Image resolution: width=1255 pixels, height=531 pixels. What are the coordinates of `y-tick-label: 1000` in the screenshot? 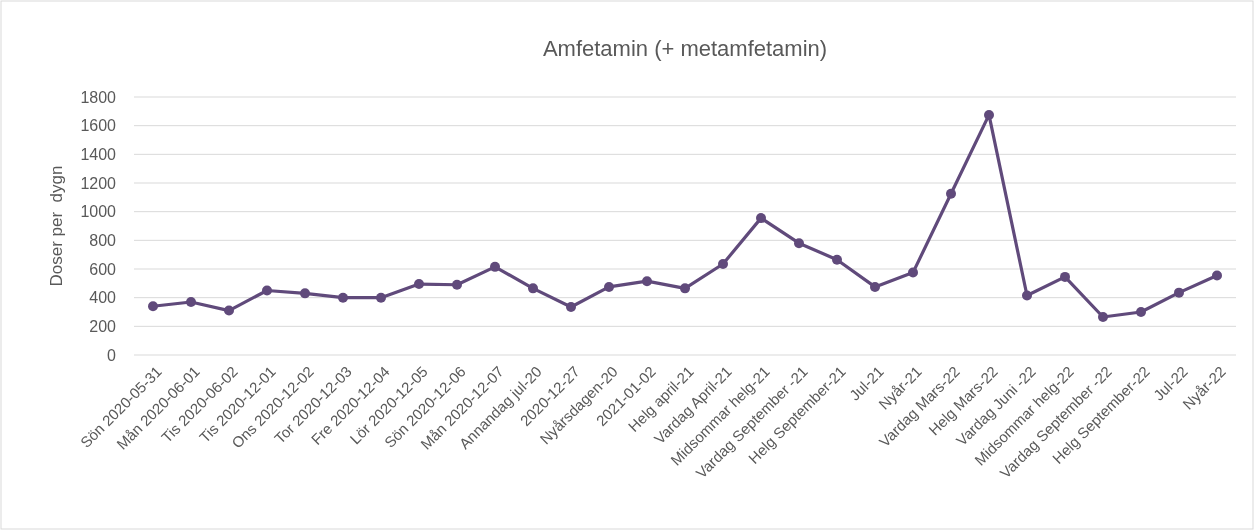 It's located at (98, 212).